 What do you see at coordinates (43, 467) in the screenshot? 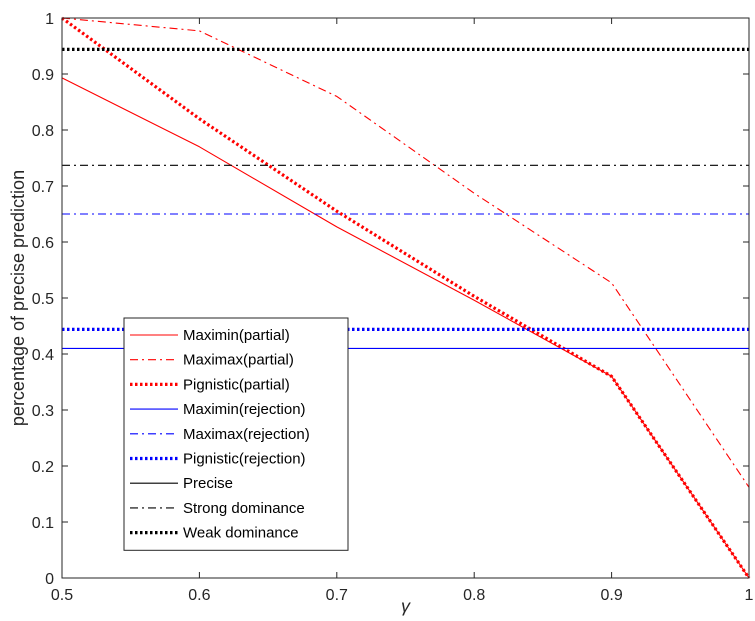
I see `y-tick-label: 0.2` at bounding box center [43, 467].